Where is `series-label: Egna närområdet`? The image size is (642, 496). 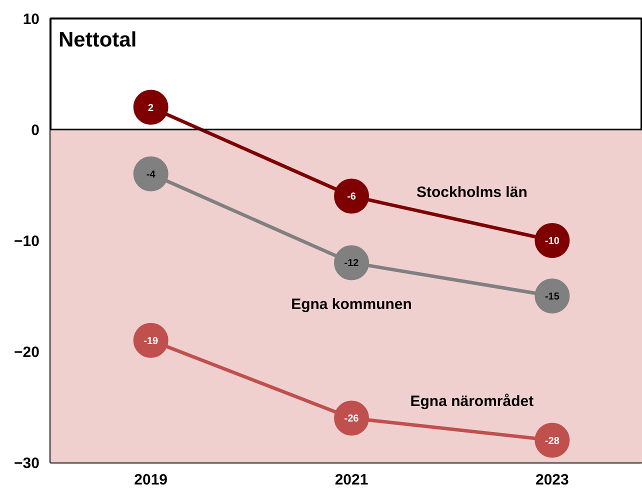
series-label: Egna närområdet is located at coordinates (472, 401).